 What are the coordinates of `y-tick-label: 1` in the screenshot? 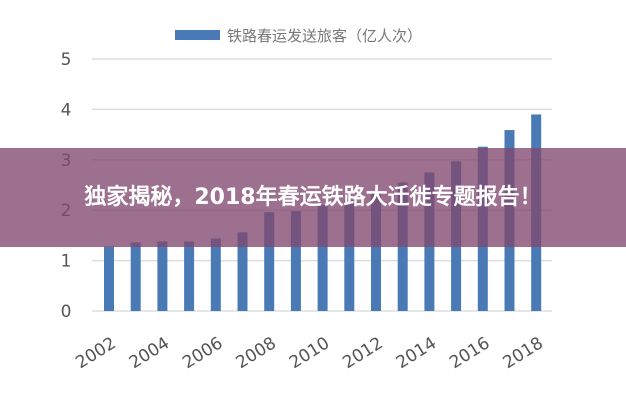 It's located at (66, 262).